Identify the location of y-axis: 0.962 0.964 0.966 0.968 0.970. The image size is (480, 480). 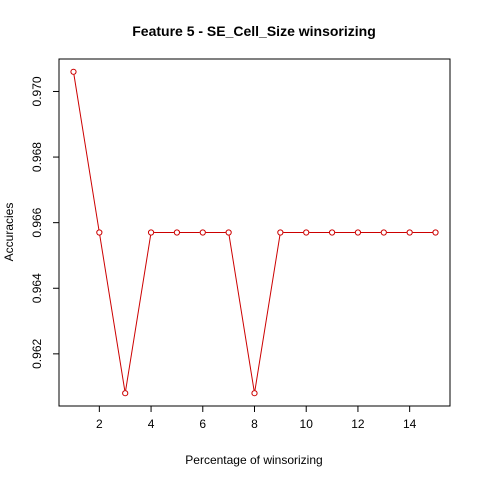
(44, 222).